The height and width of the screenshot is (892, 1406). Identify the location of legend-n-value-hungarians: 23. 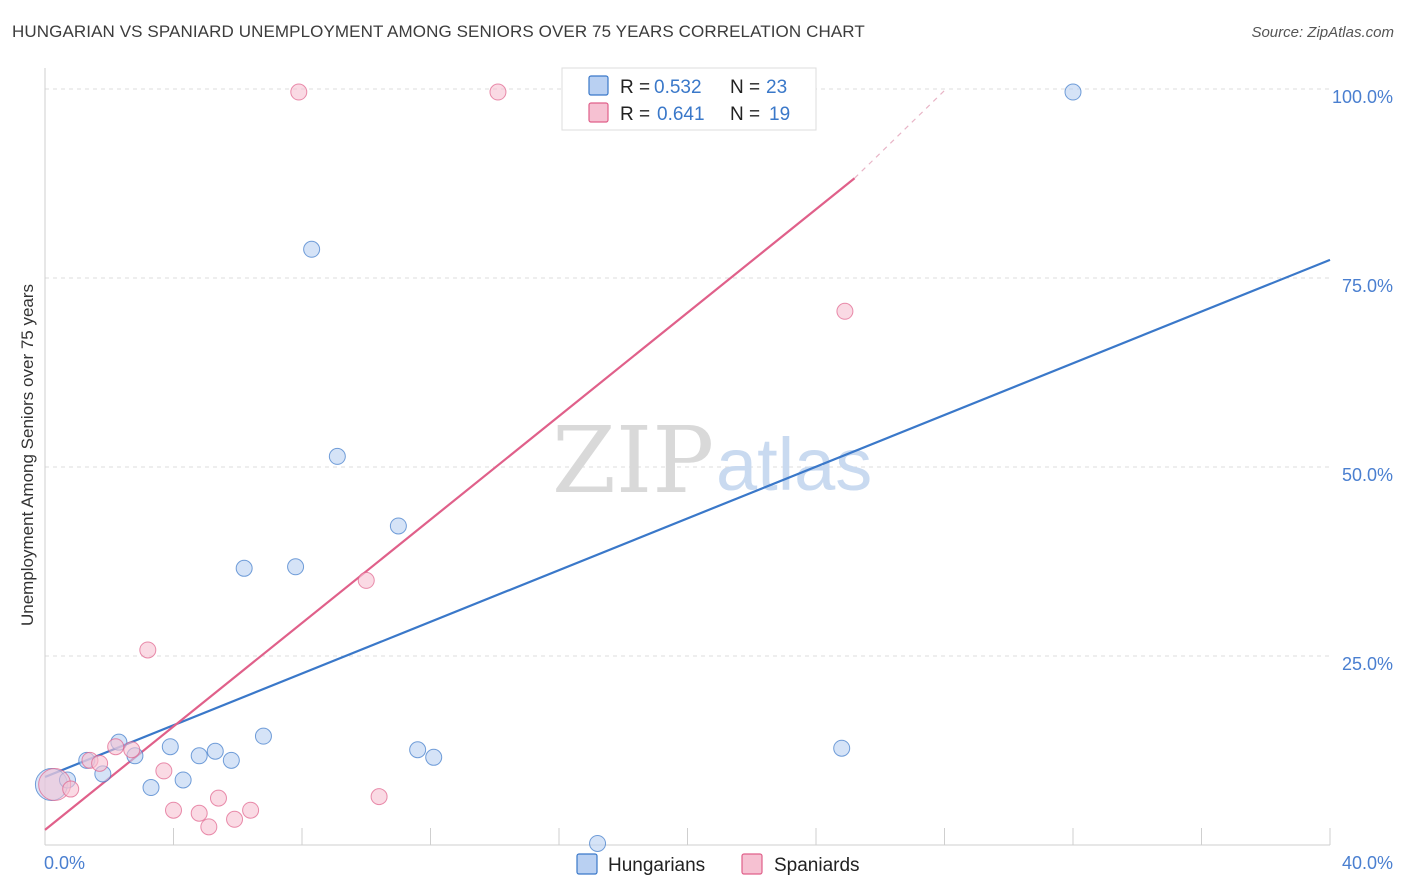
(776, 87).